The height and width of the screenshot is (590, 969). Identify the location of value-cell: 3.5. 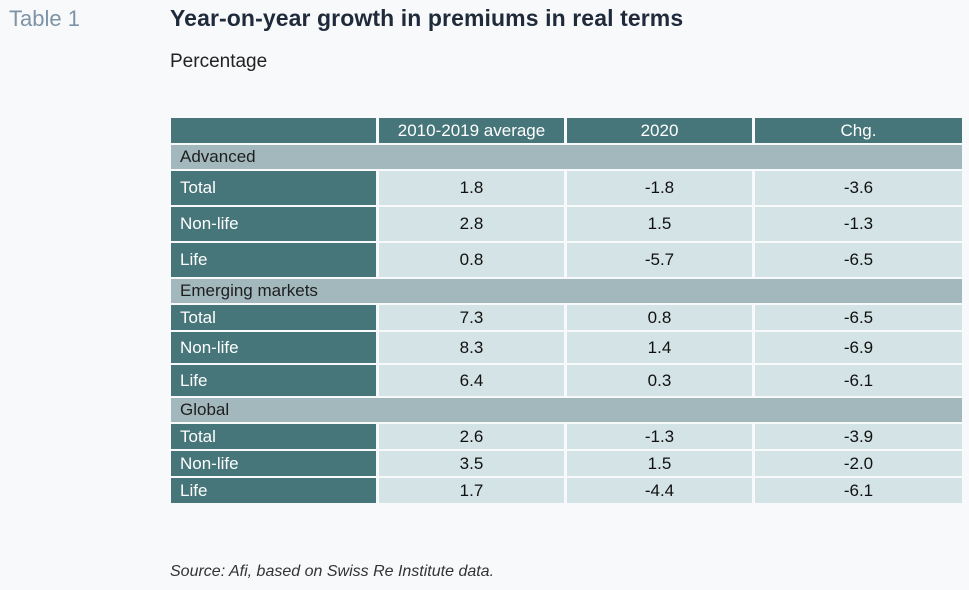
(471, 463).